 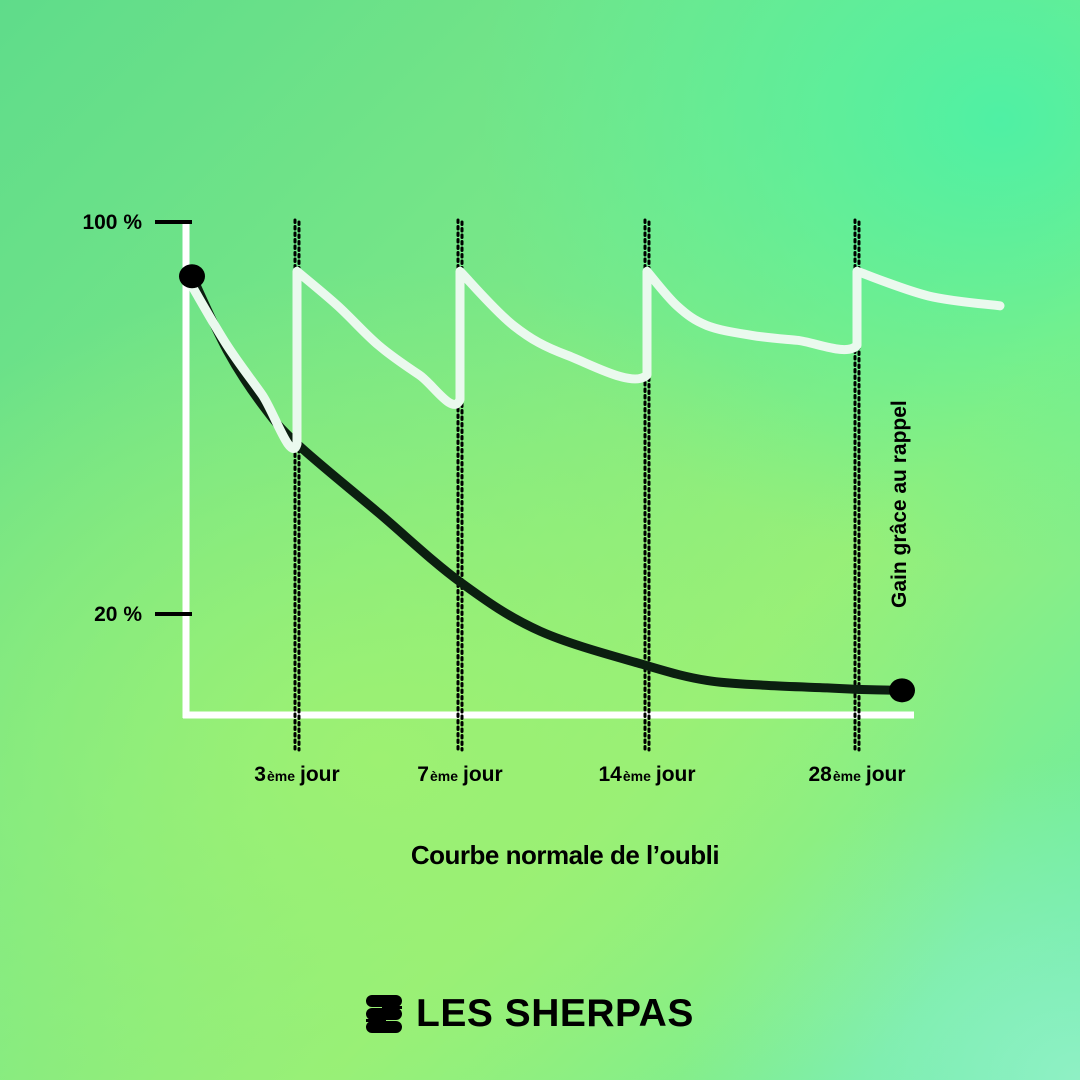 What do you see at coordinates (459, 774) in the screenshot?
I see `x-marker-label: 7ème jour` at bounding box center [459, 774].